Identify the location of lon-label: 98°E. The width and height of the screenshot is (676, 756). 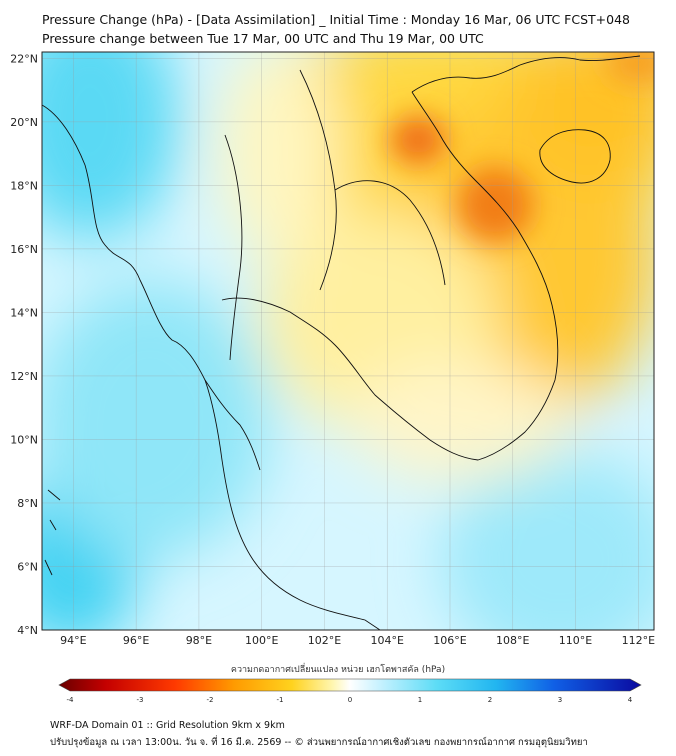
(199, 640).